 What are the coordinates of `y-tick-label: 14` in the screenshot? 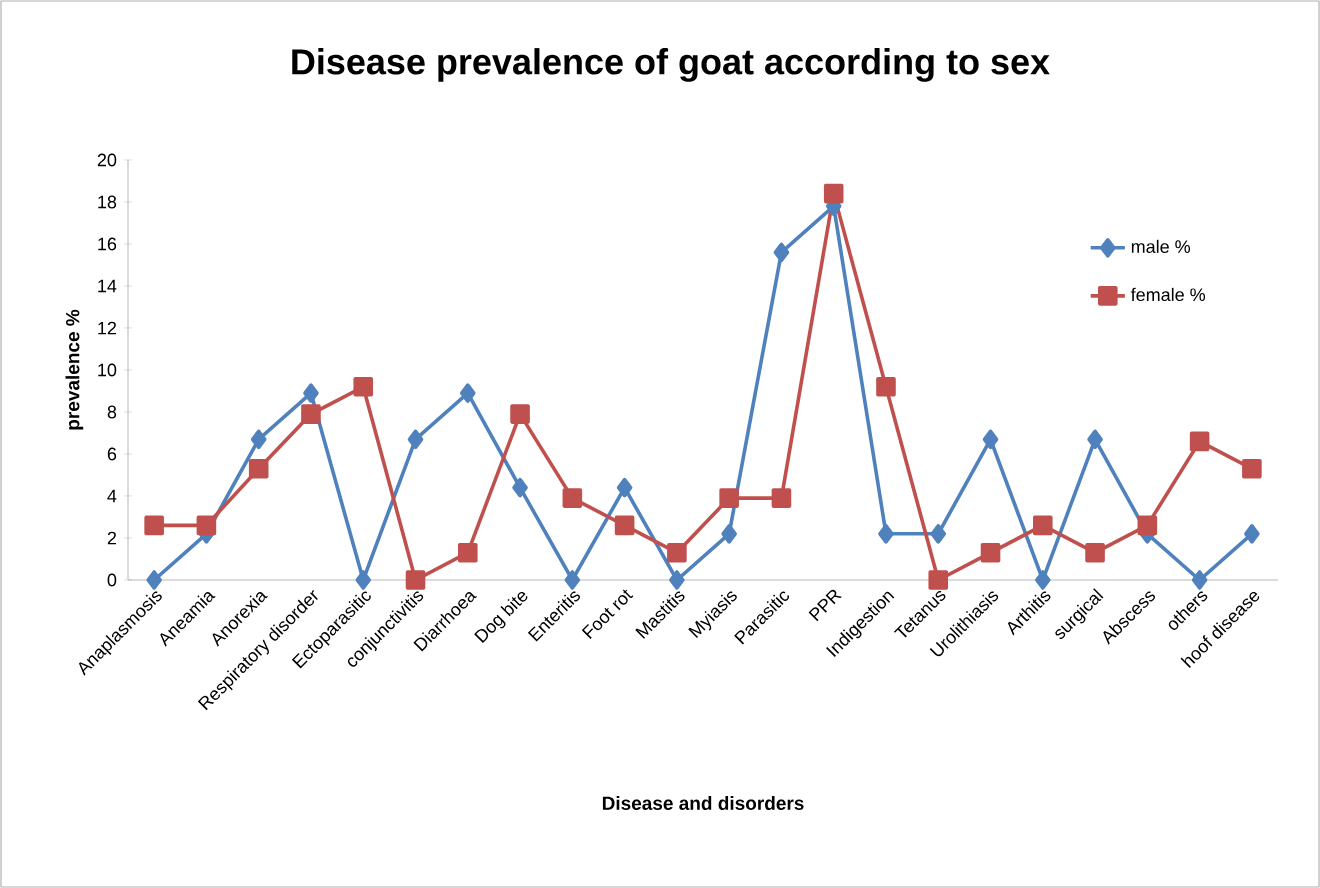 It's located at (107, 286).